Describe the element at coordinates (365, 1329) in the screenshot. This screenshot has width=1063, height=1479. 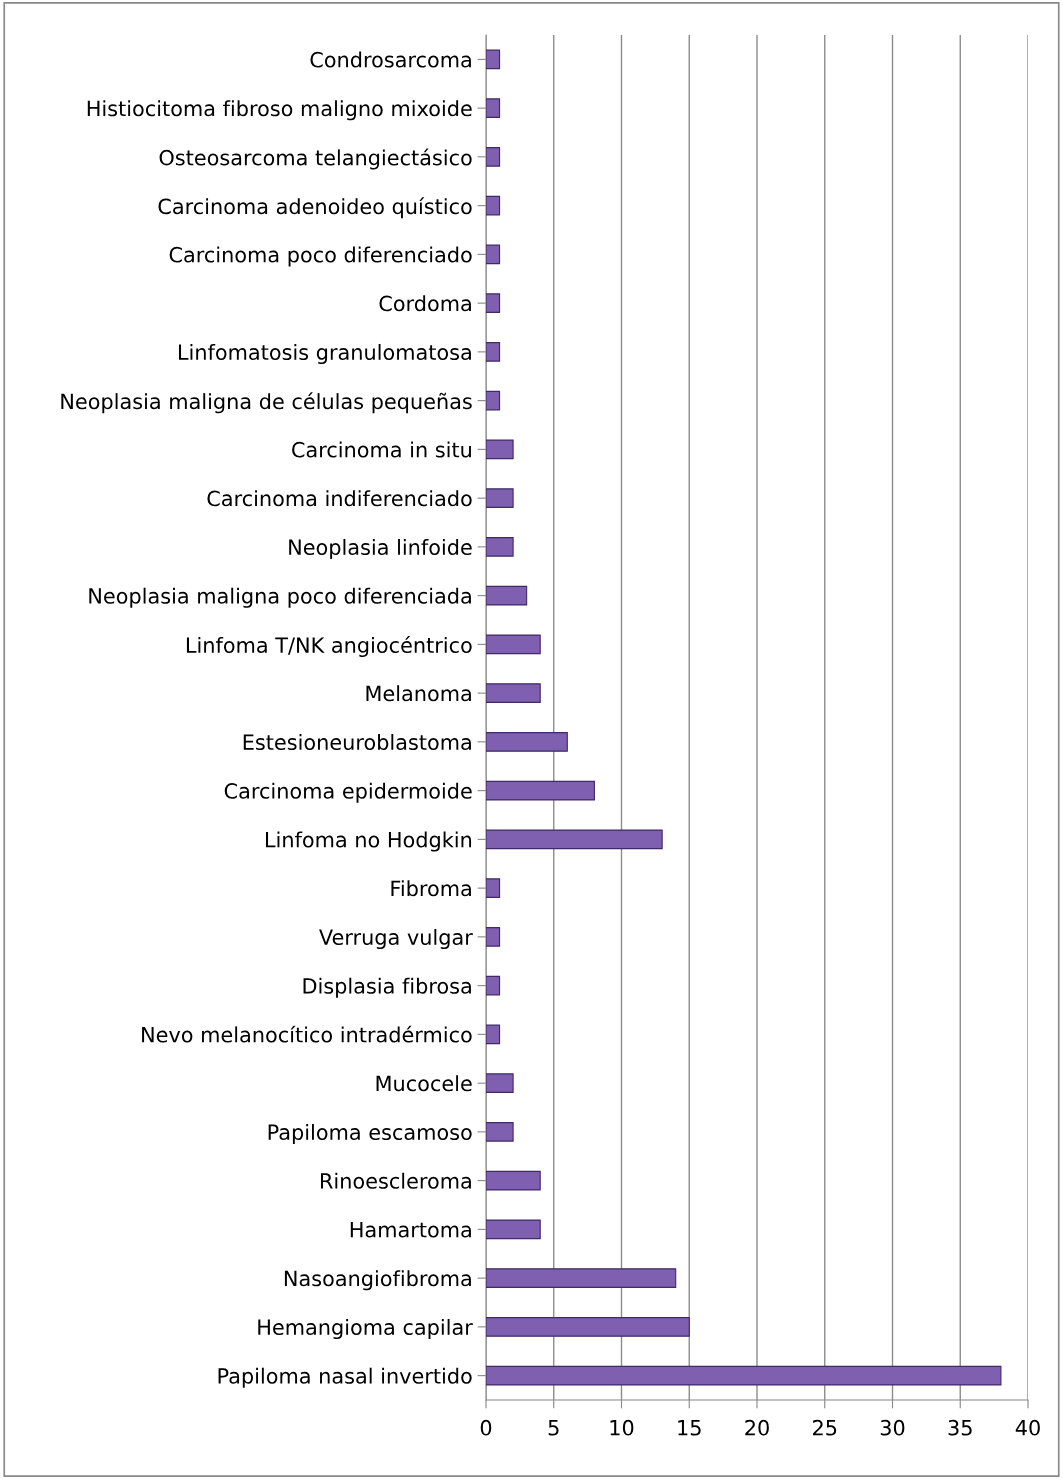
I see `y-tick-label: Hemangioma capilar` at that location.